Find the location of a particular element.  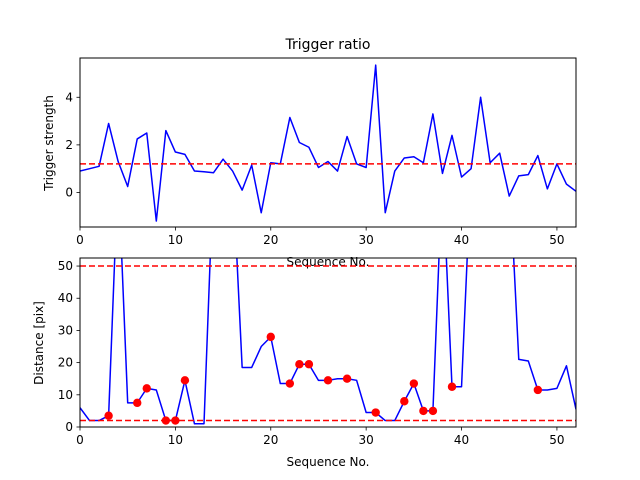

bottom-chart-y-tick-label-4: 40 is located at coordinates (65, 298).